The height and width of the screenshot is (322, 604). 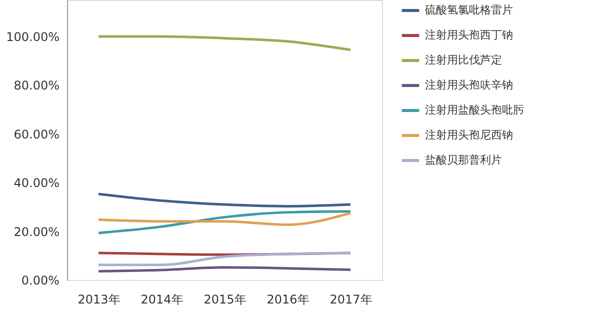 What do you see at coordinates (37, 231) in the screenshot?
I see `y-tick-label: 20.00%` at bounding box center [37, 231].